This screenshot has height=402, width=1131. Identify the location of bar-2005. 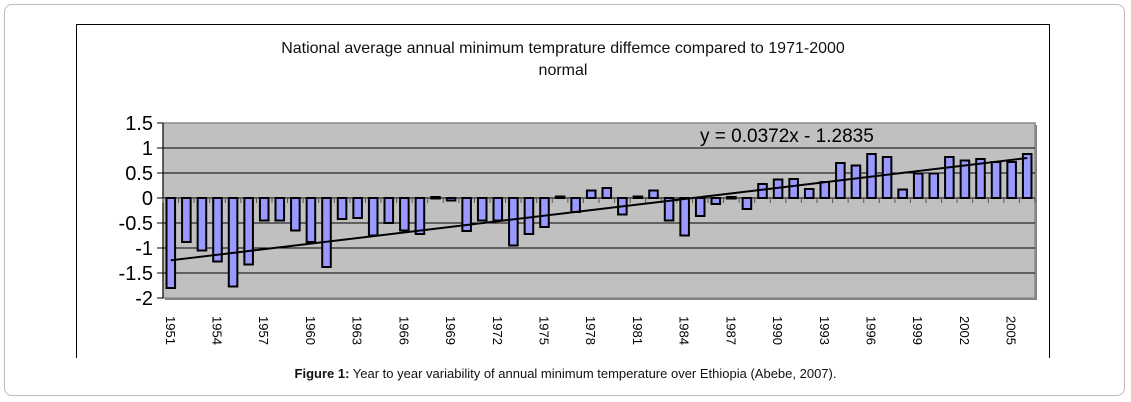
(1011, 180).